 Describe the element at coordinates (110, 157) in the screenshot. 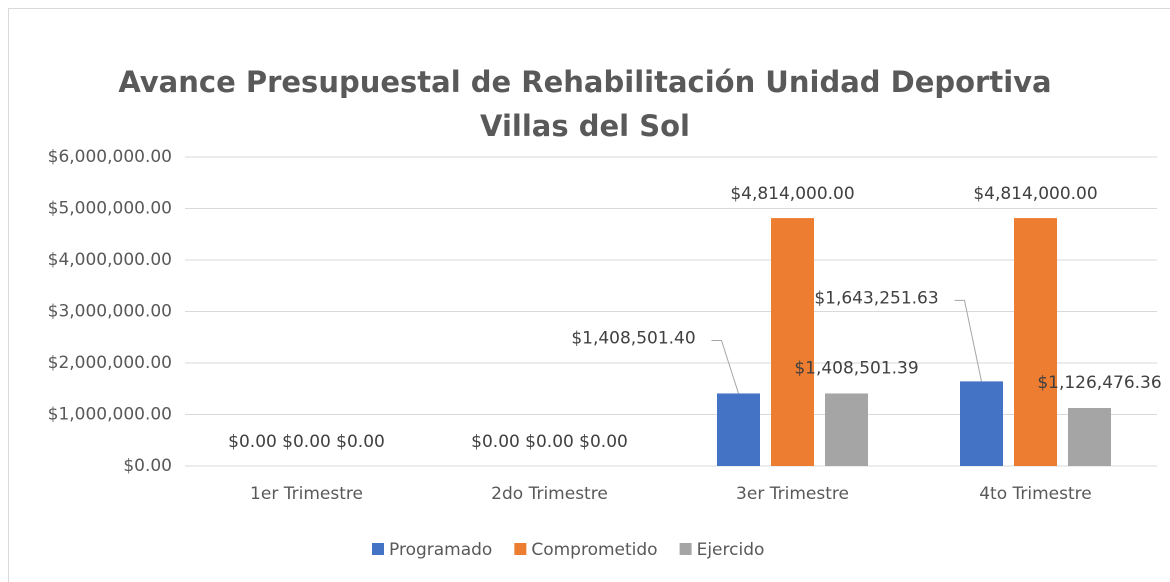

I see `y-tick-label: $6,000,000.00` at that location.